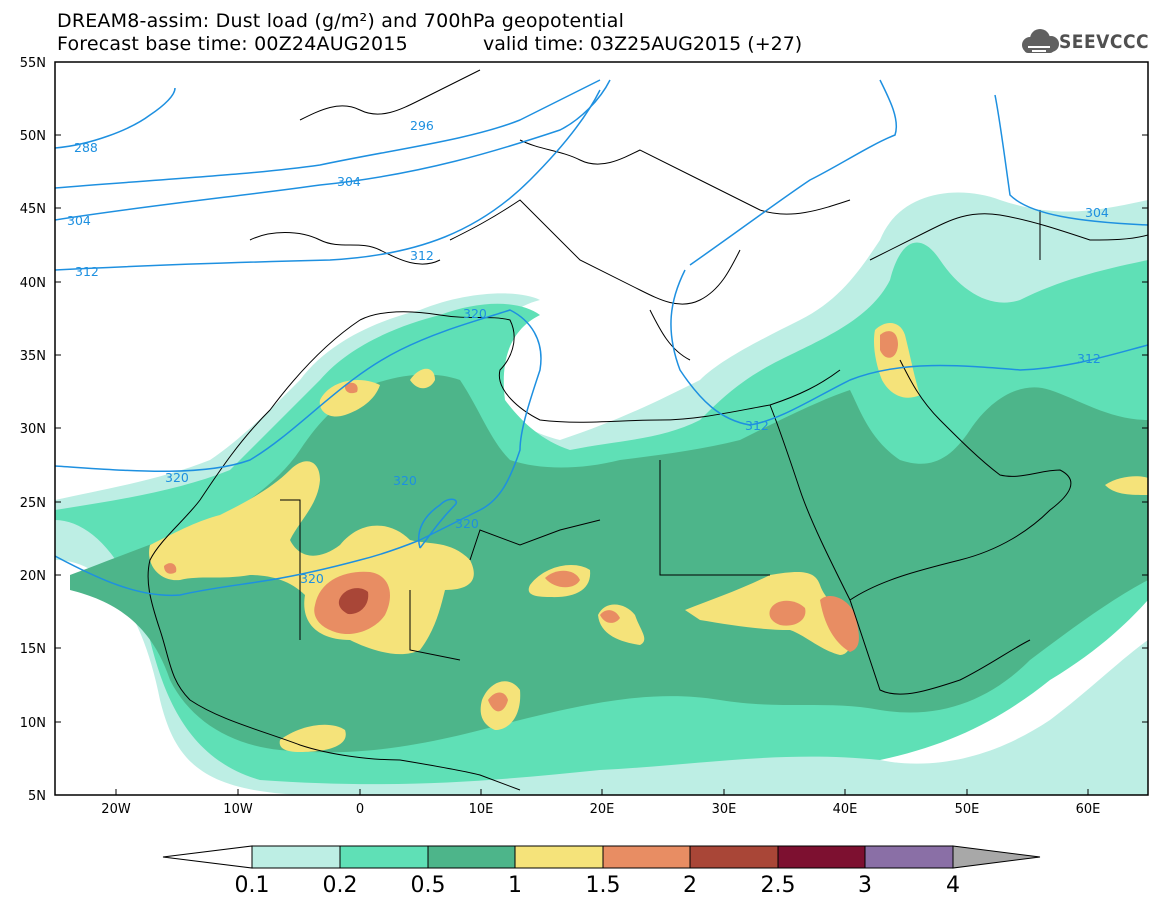 The width and height of the screenshot is (1165, 907). I want to click on colorbar-tick: 3, so click(865, 885).